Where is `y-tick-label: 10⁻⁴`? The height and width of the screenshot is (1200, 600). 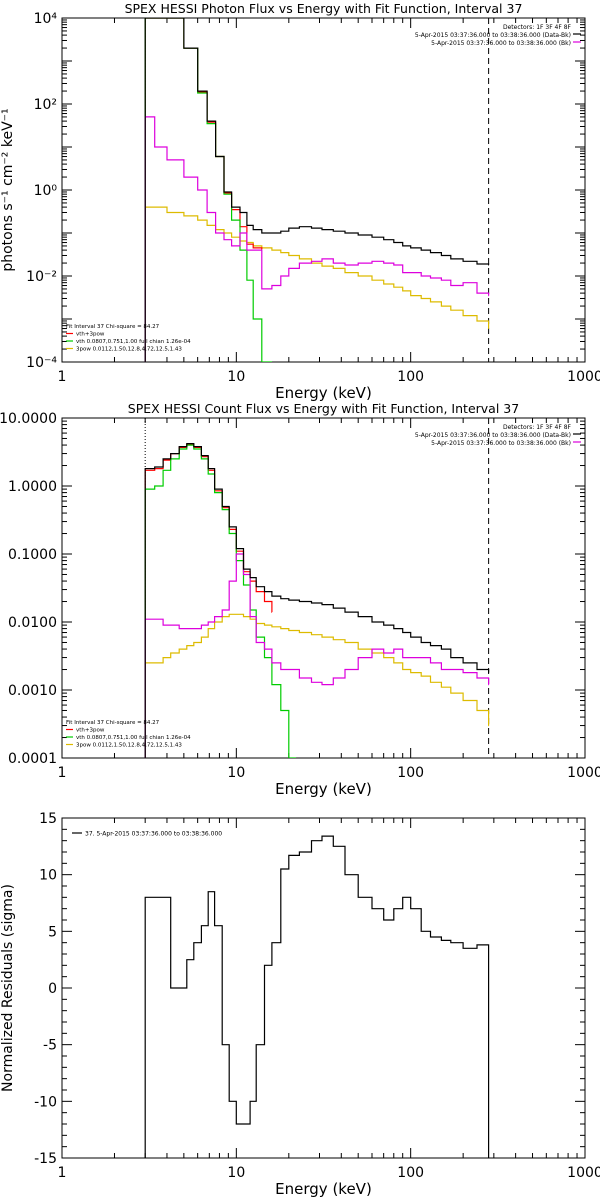
y-tick-label: 10⁻⁴ is located at coordinates (41, 363).